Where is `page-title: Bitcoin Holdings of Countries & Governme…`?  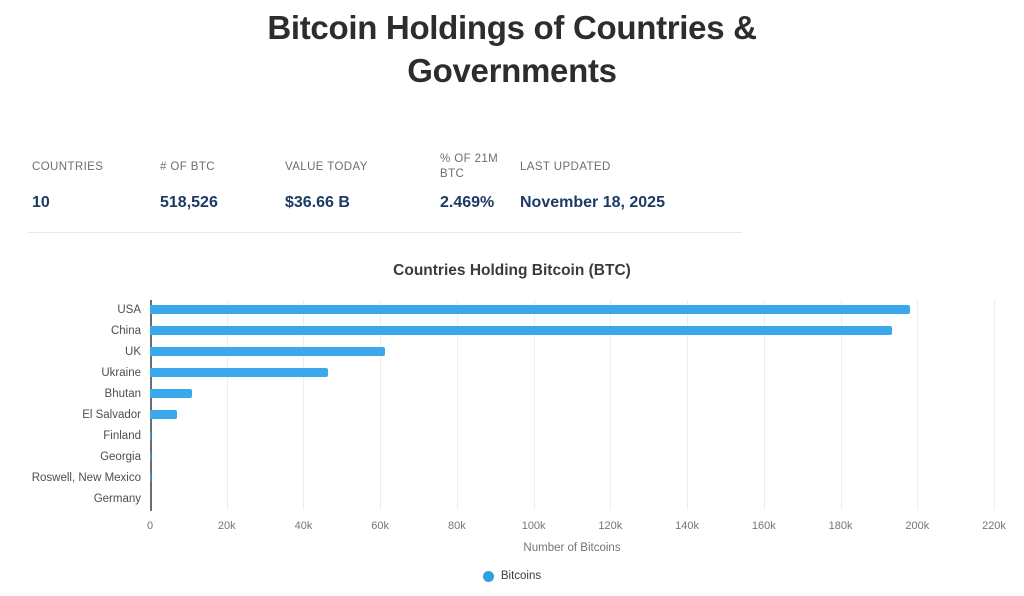
page-title: Bitcoin Holdings of Countries & Governme… is located at coordinates (512, 49).